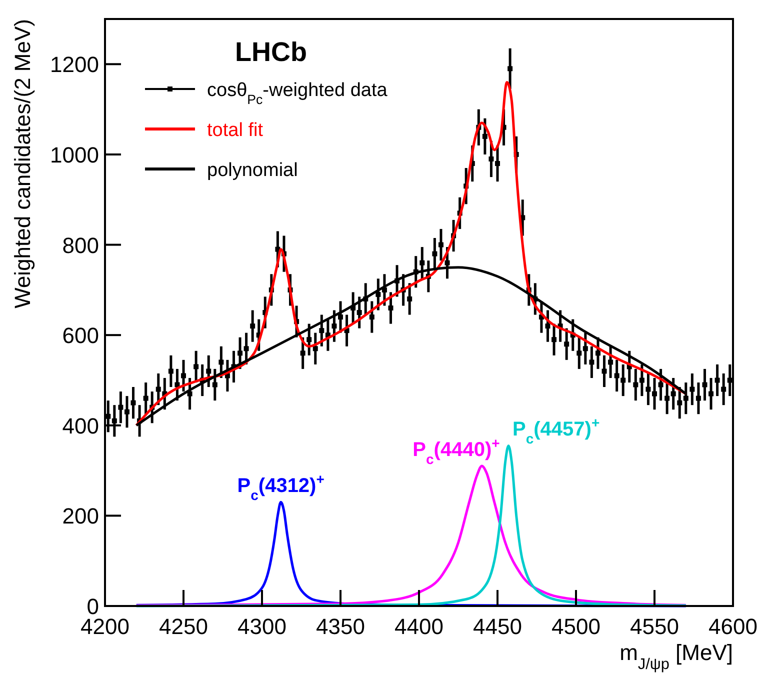 The width and height of the screenshot is (764, 676). Describe the element at coordinates (80, 516) in the screenshot. I see `y-tick-label: 200` at that location.